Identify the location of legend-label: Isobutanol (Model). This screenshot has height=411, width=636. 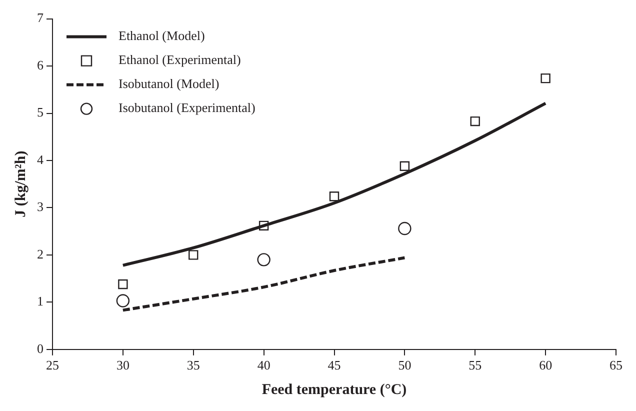
(169, 84).